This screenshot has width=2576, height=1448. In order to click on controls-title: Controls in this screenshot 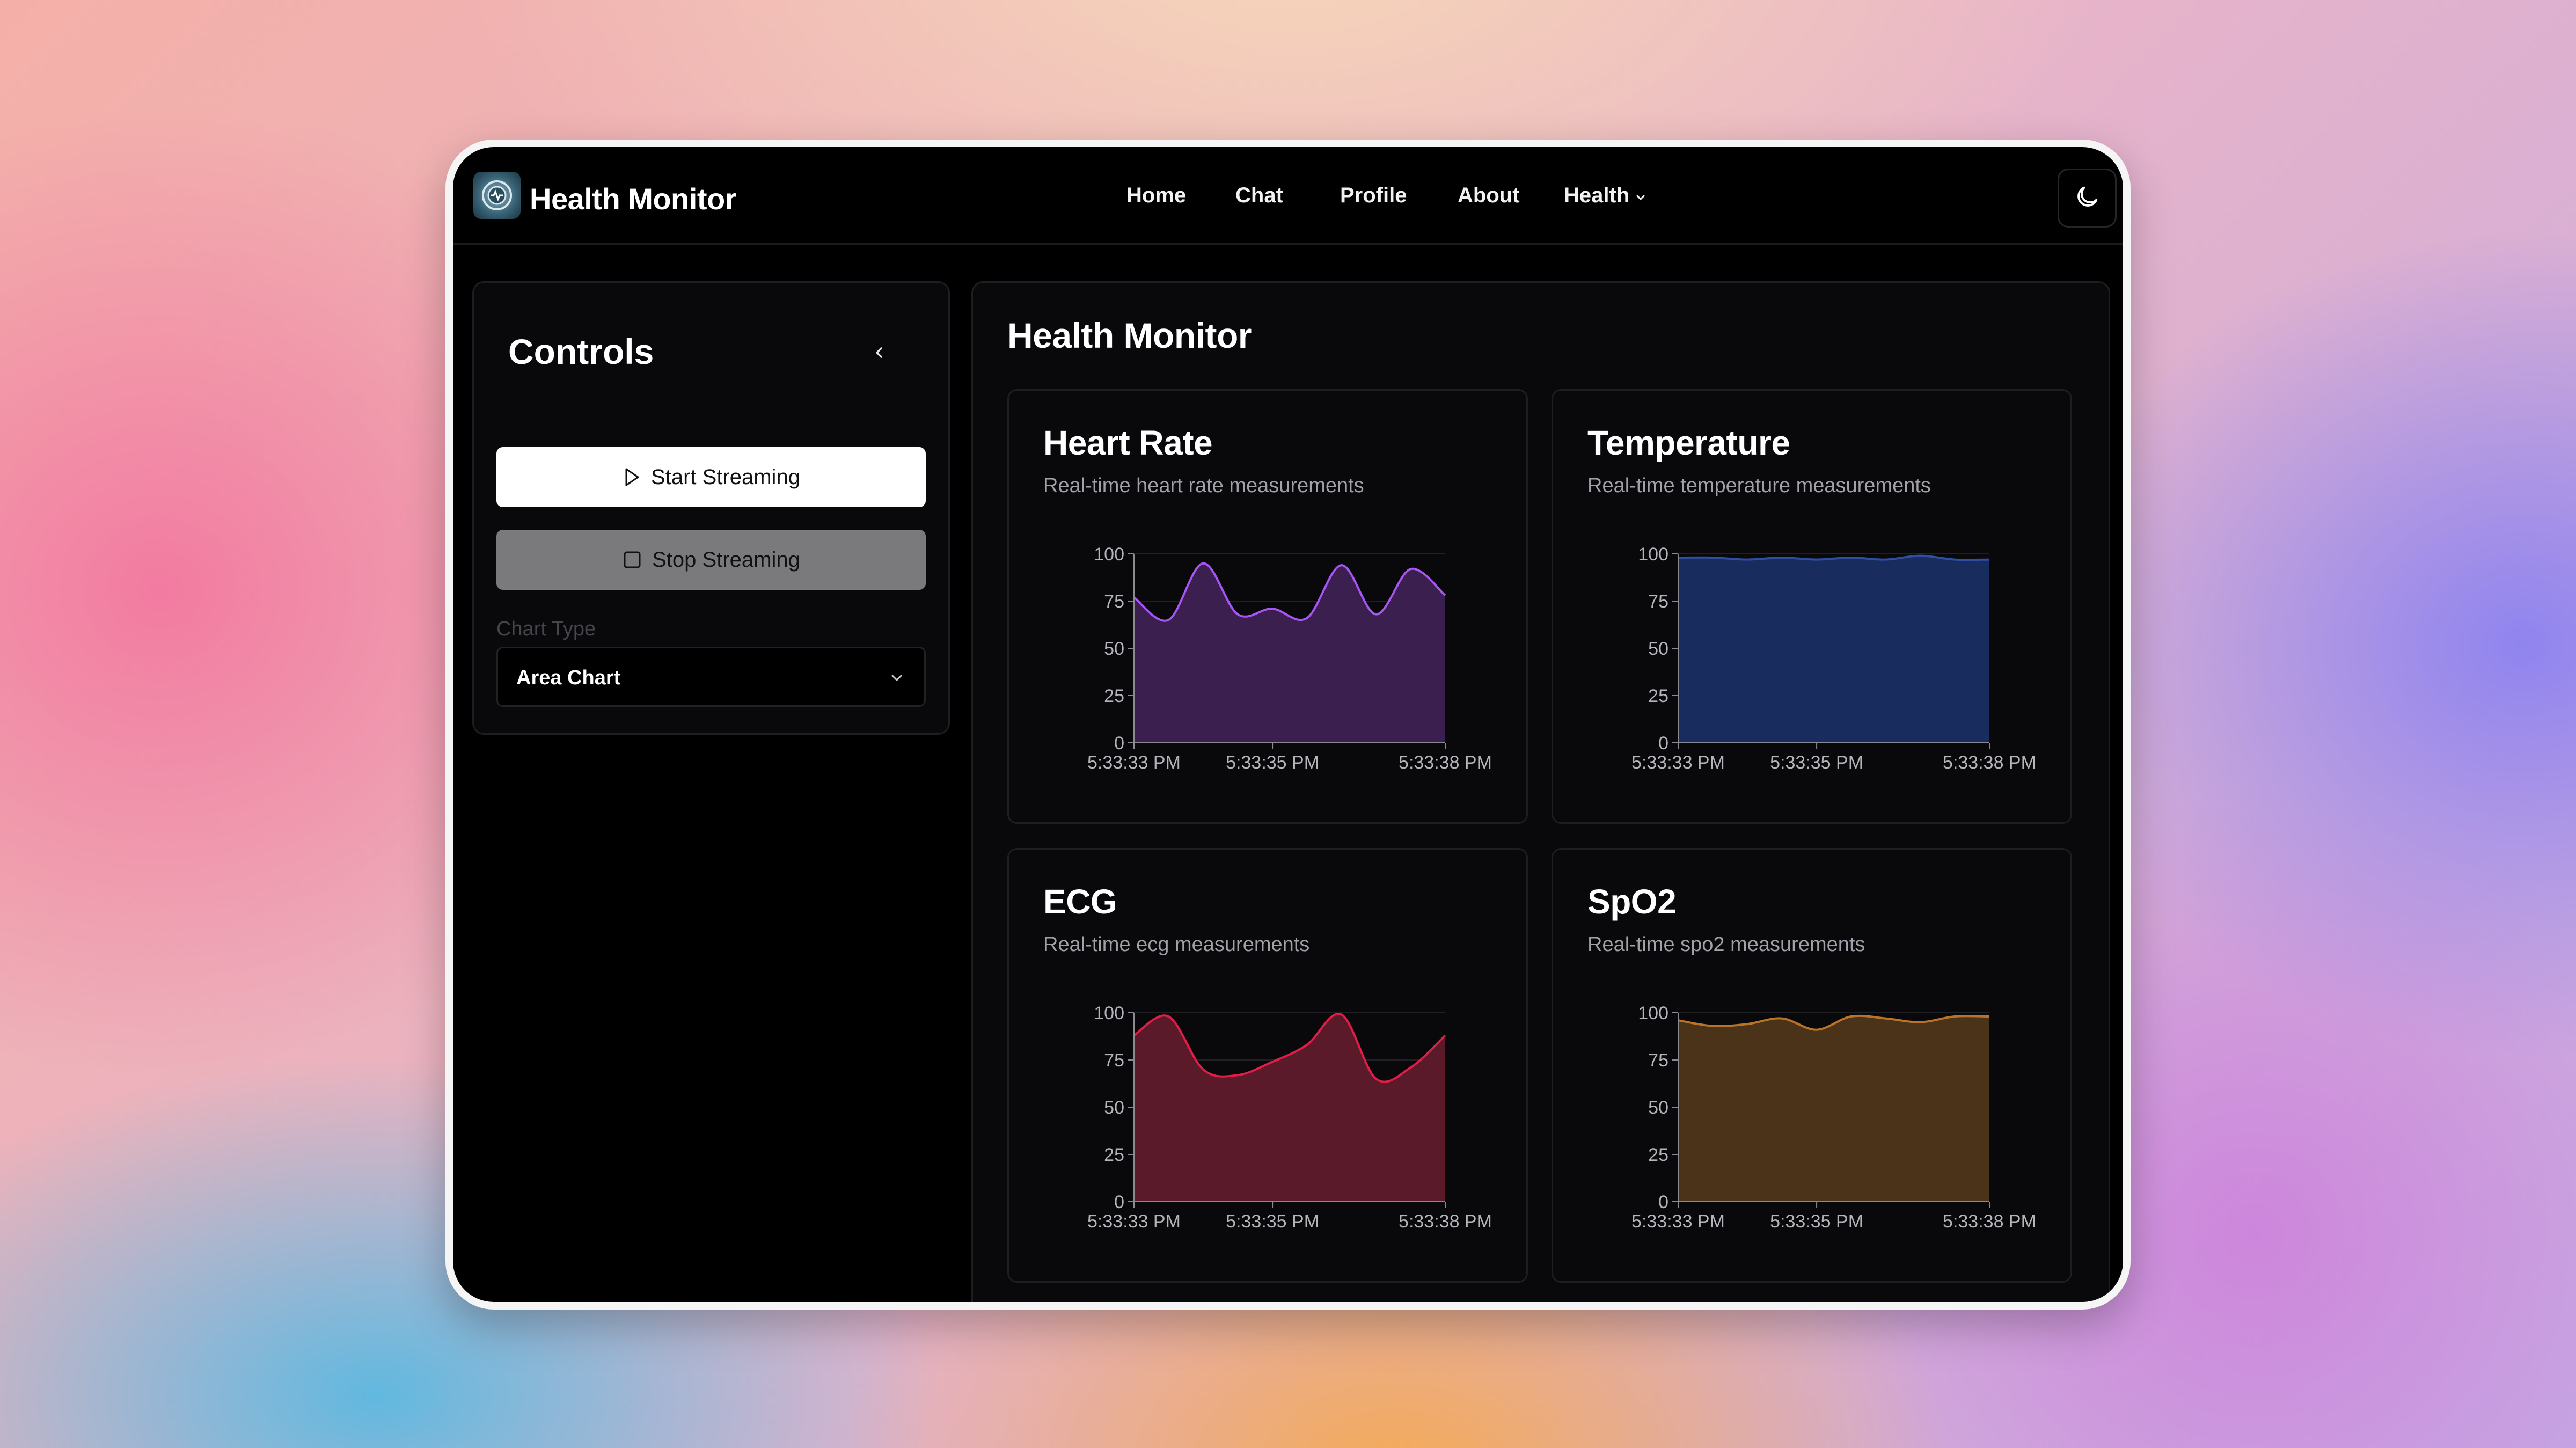, I will do `click(581, 351)`.